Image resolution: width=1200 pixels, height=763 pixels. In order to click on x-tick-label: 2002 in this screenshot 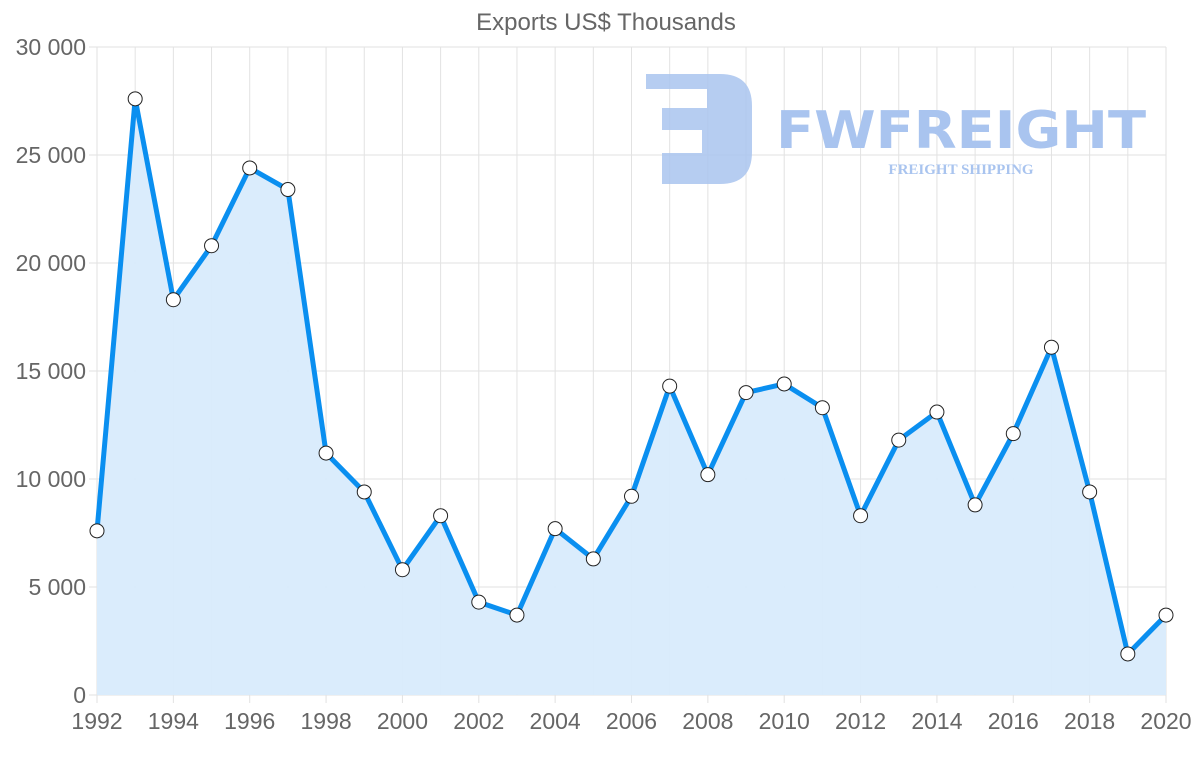, I will do `click(478, 721)`.